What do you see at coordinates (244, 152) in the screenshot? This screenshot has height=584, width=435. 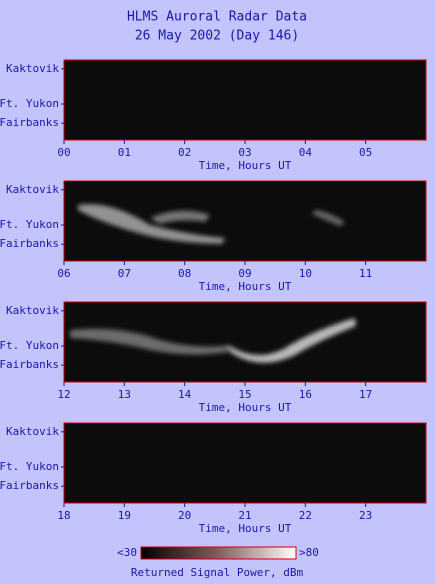 I see `x-tick-label: 03` at bounding box center [244, 152].